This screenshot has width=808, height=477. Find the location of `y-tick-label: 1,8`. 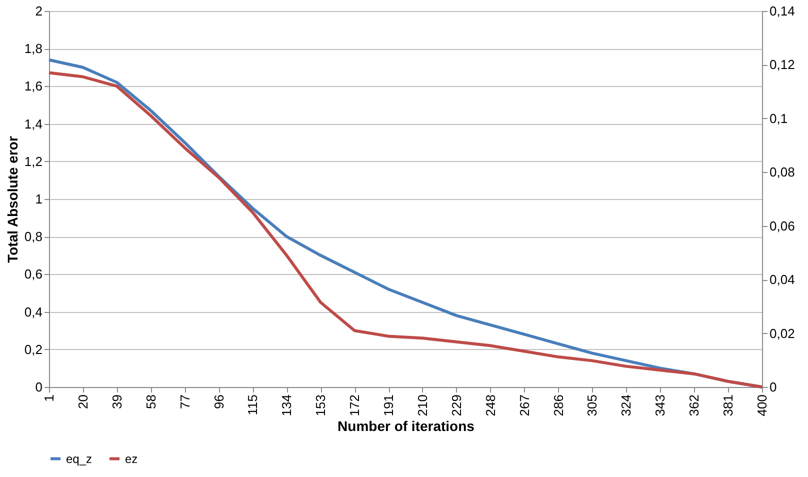

y-tick-label: 1,8 is located at coordinates (33, 48).